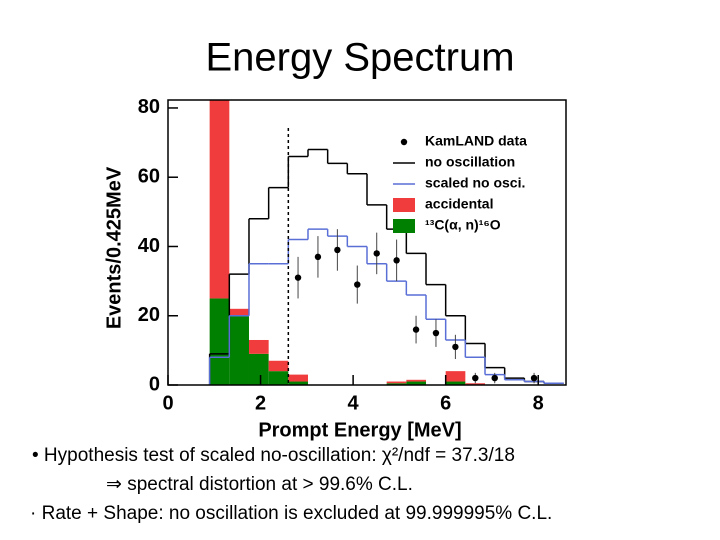  Describe the element at coordinates (149, 177) in the screenshot. I see `y-tick-label: 60` at that location.